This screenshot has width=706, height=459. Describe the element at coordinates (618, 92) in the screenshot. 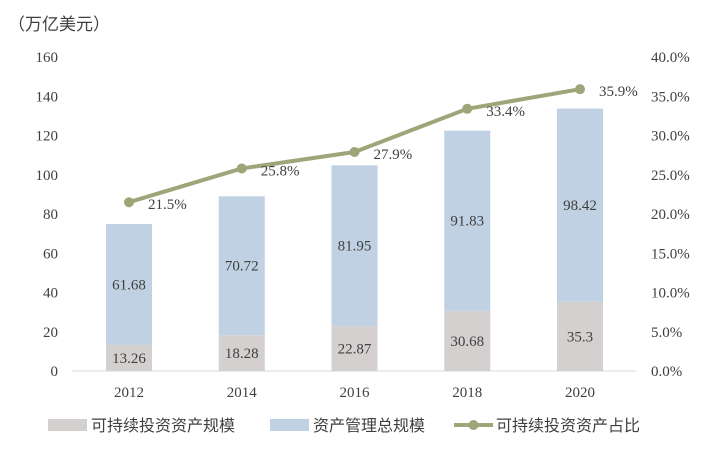

I see `data-label-share: 35.9%` at that location.